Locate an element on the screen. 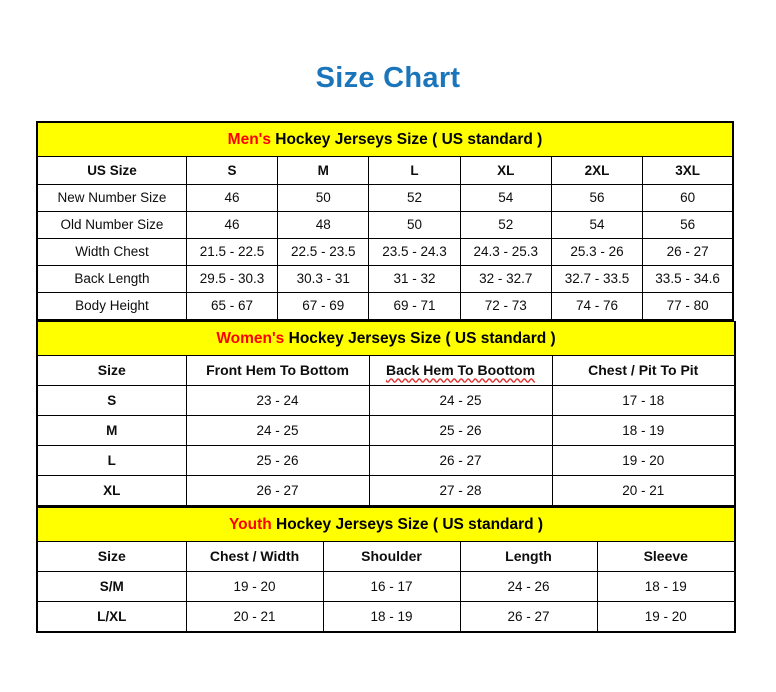 The width and height of the screenshot is (776, 692). mens-header-row: US Size S M L XL 2XL 3XL is located at coordinates (385, 170).